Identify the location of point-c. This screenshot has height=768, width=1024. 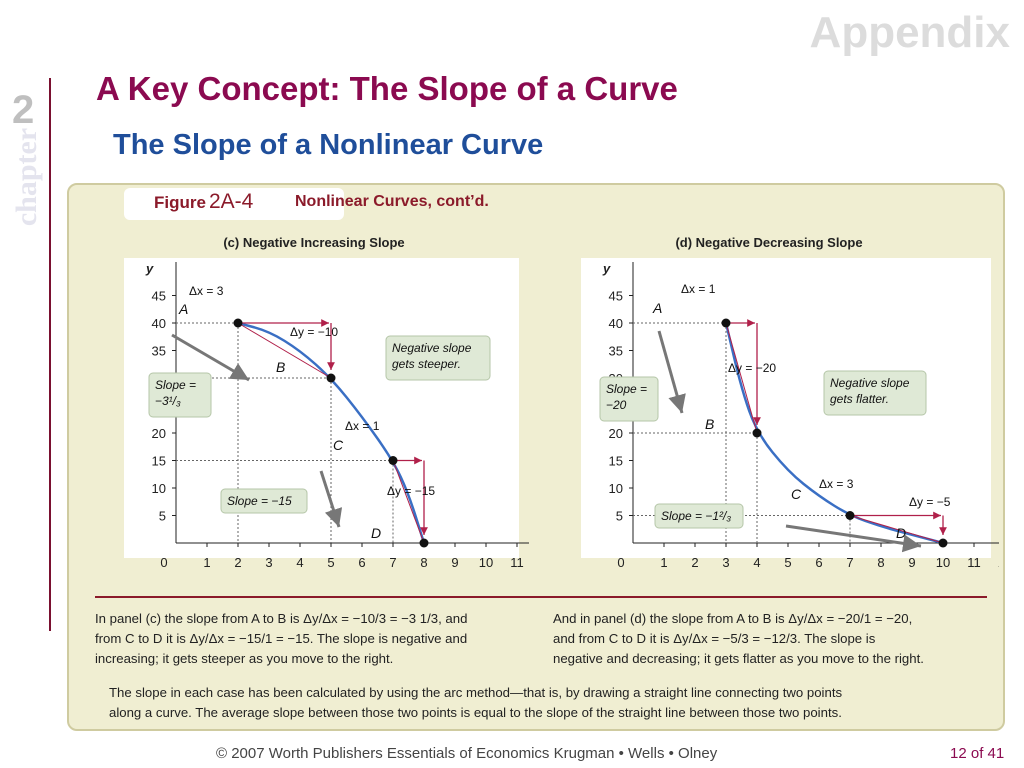
(850, 515).